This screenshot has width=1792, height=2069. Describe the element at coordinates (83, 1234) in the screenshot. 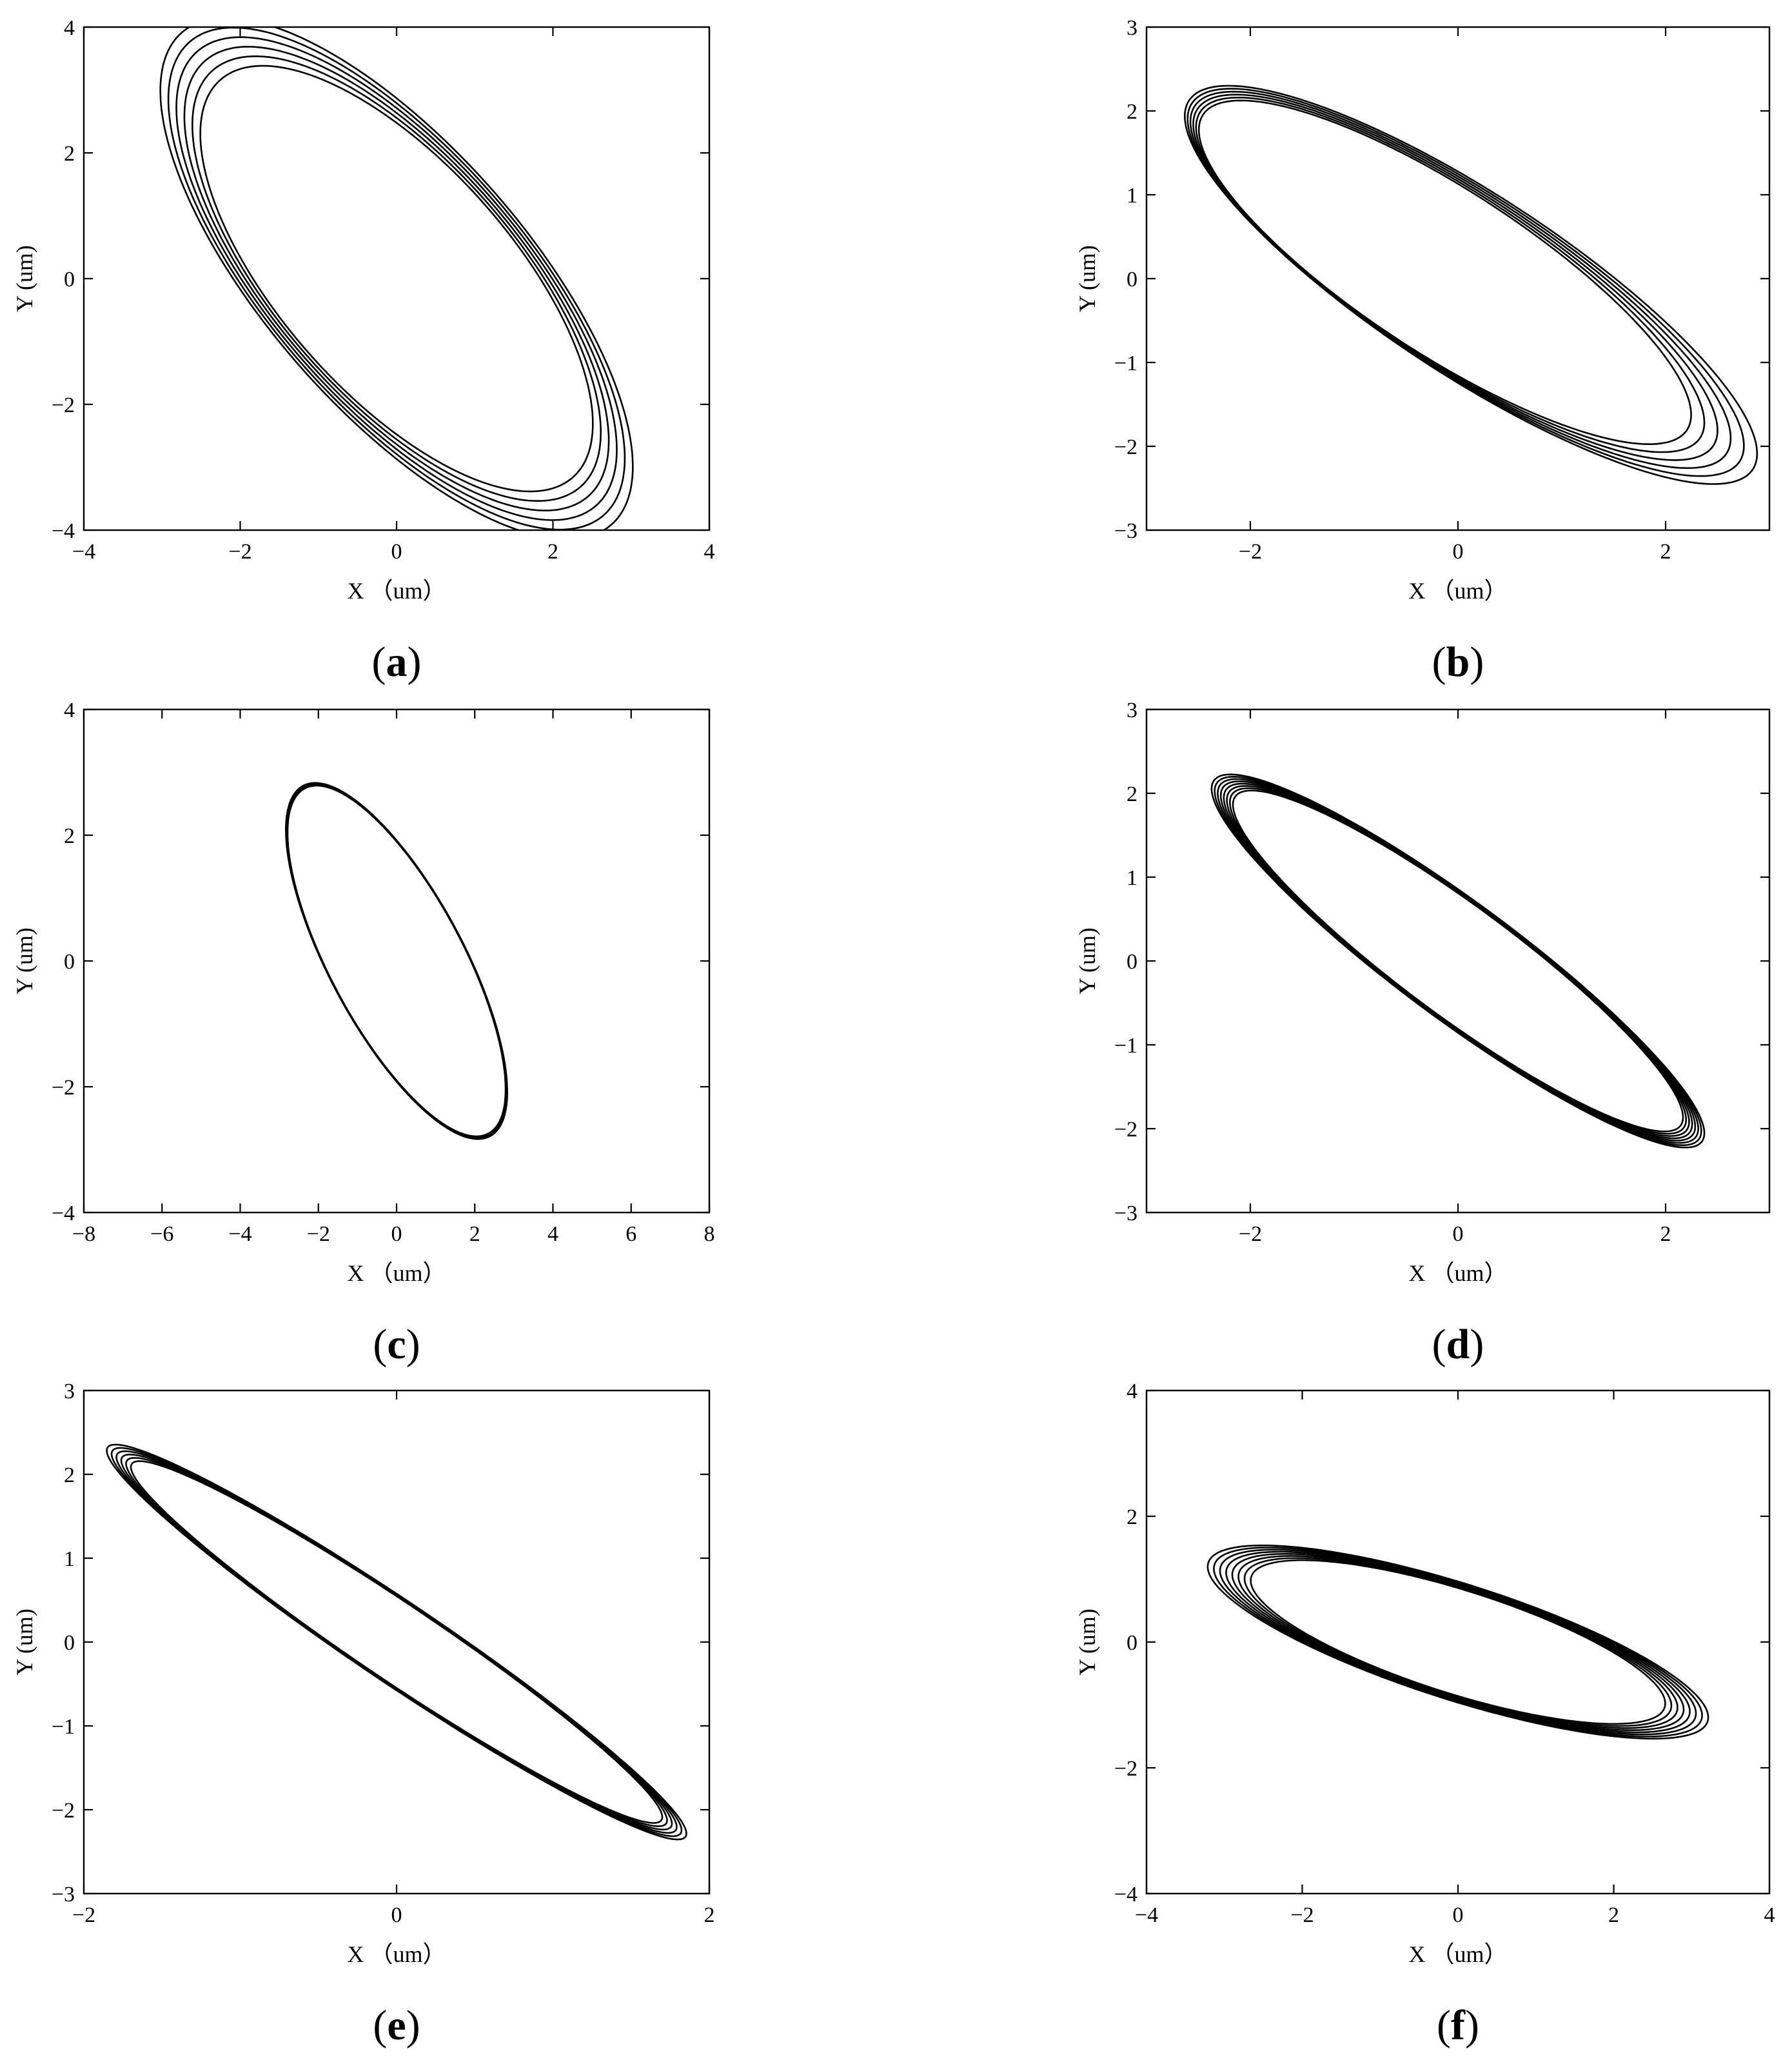

I see `x-tick-label: −8` at that location.